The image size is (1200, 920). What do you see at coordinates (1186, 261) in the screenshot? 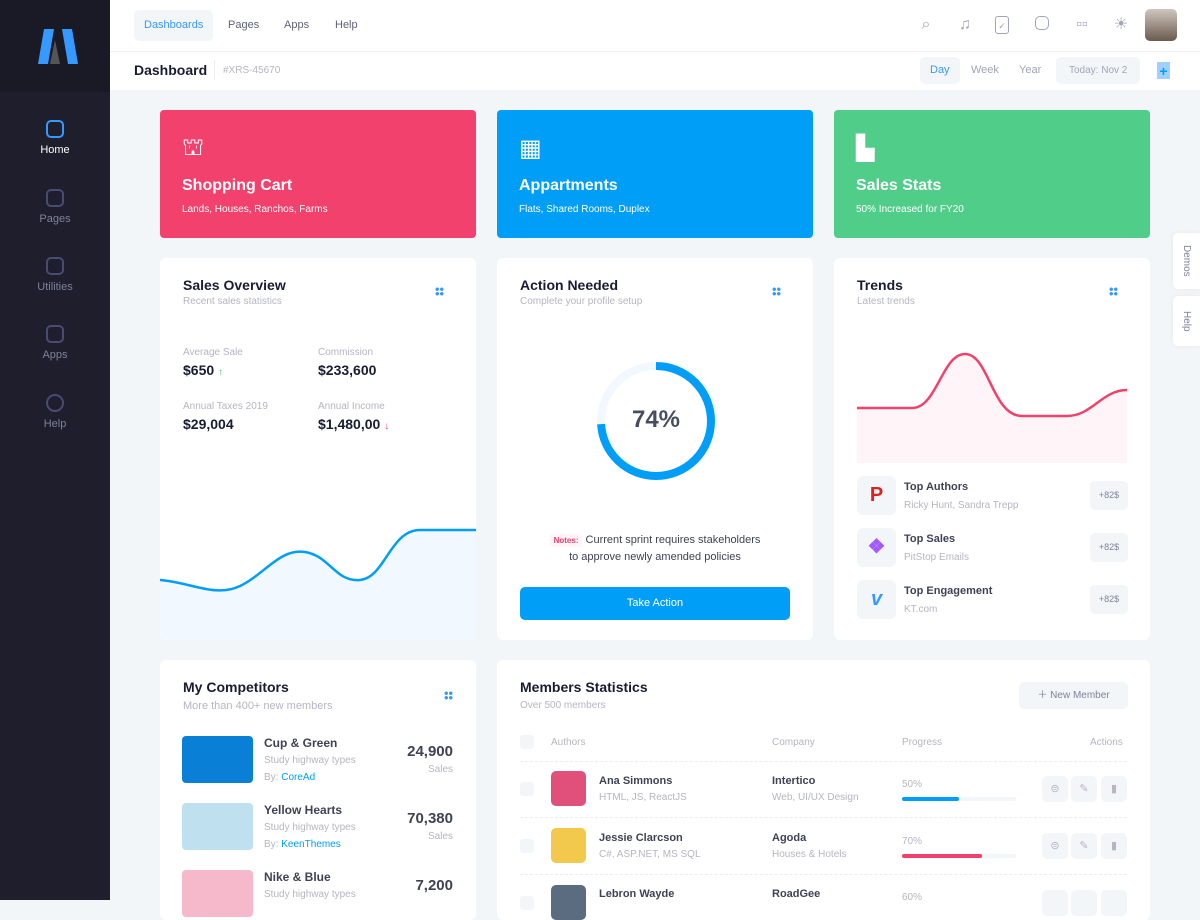
I see `demos-tab: Demos` at bounding box center [1186, 261].